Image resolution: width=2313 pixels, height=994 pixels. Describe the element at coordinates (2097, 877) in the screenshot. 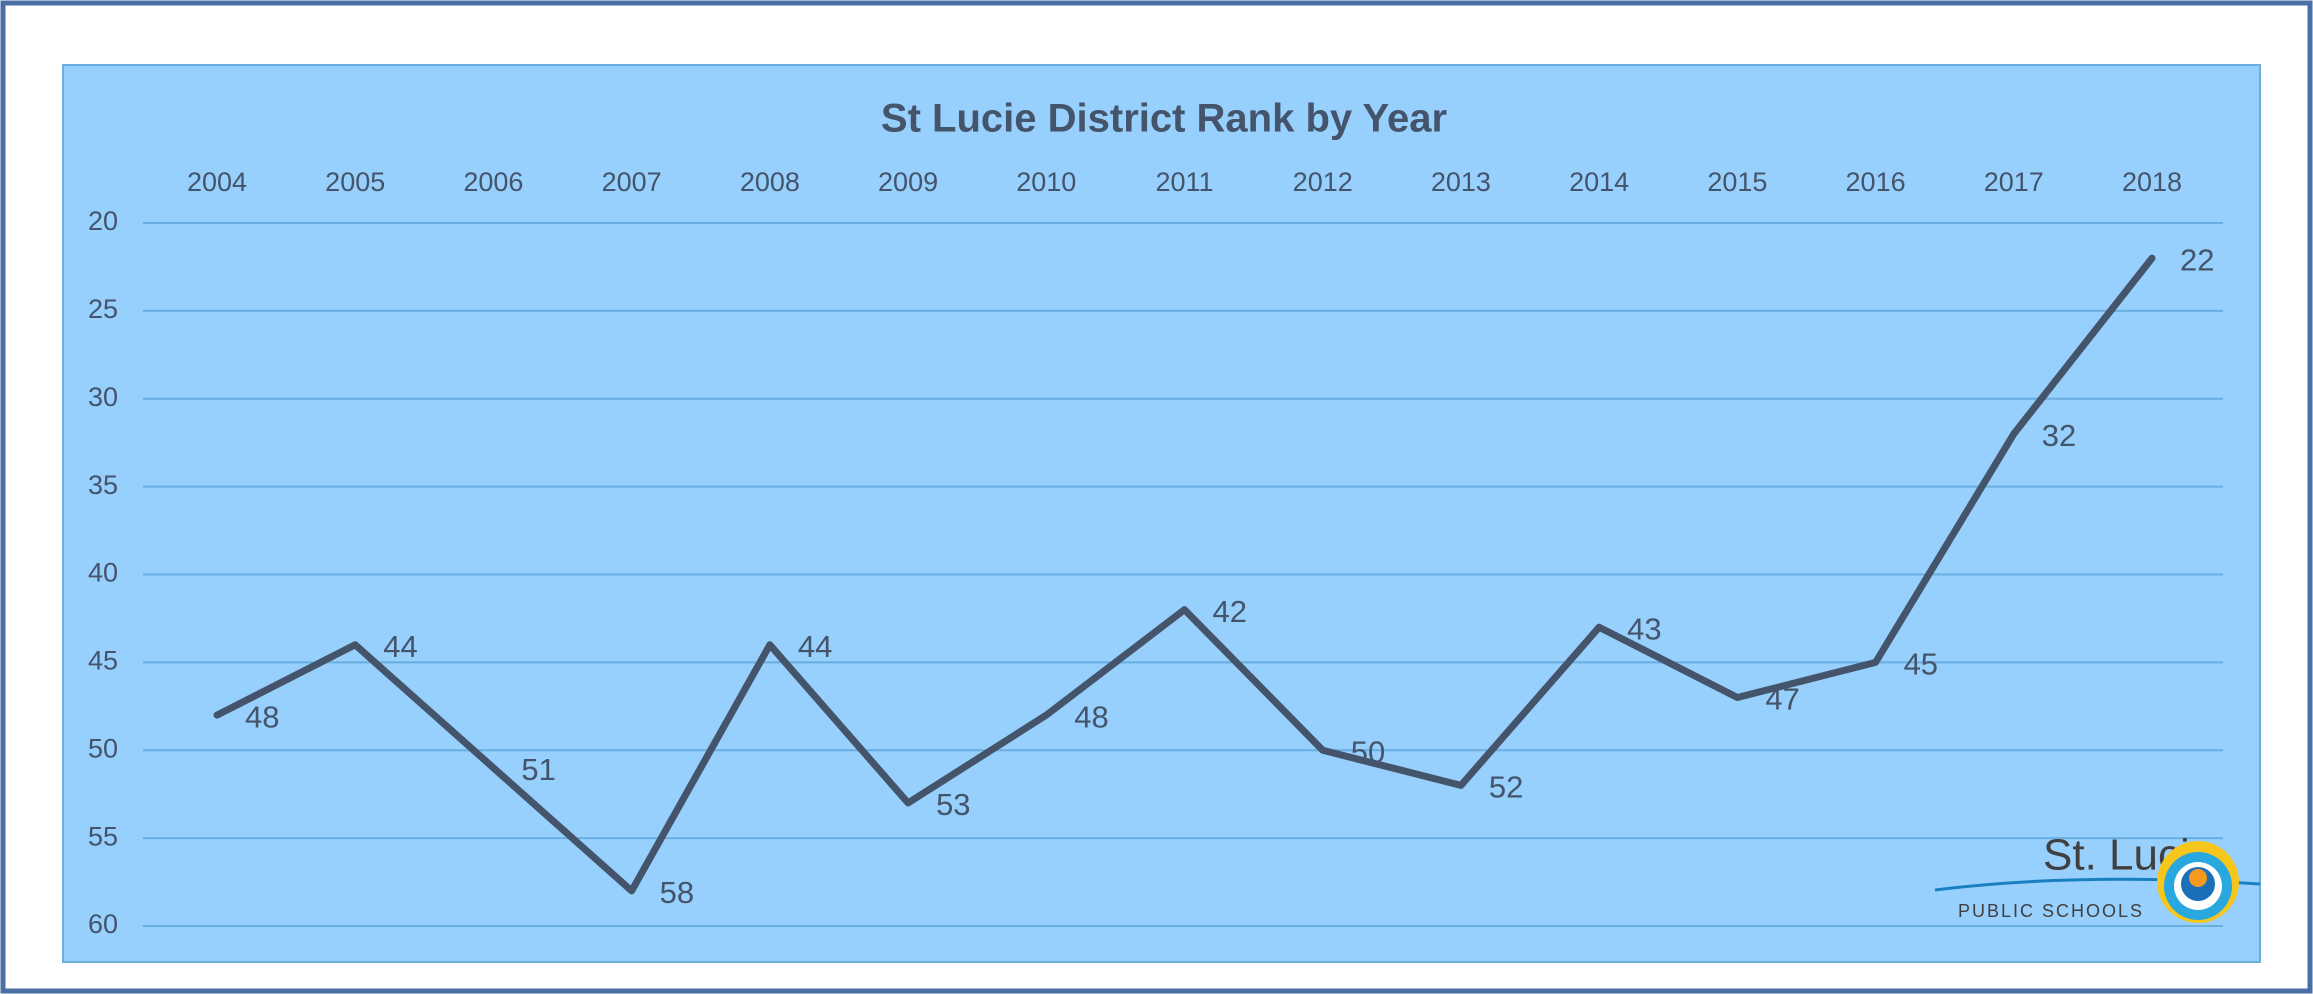

I see `logo: St. Lucie PUBLIC SCHOOLS` at that location.